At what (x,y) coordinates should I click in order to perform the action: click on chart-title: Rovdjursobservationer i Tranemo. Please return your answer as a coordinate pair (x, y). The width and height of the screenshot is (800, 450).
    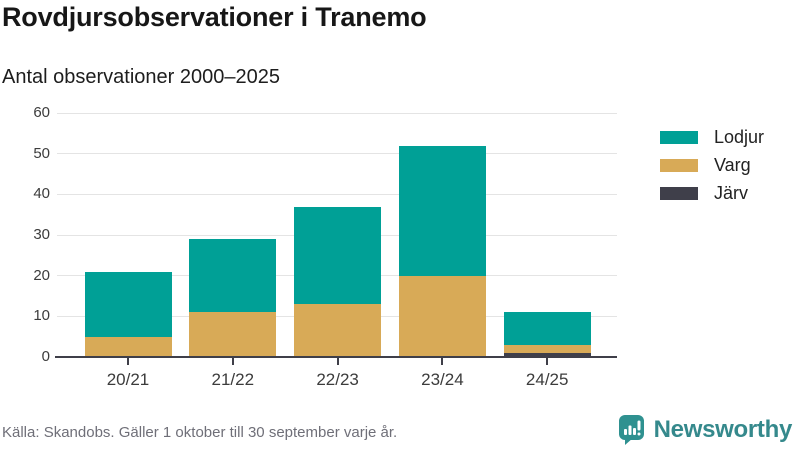
    Looking at the image, I should click on (214, 17).